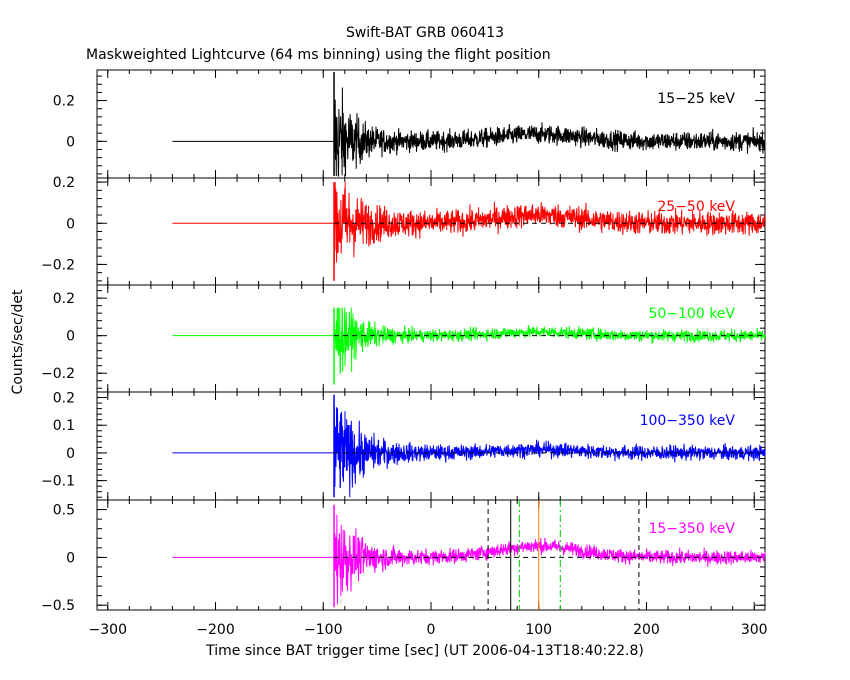  I want to click on x-tick-label: 100, so click(538, 630).